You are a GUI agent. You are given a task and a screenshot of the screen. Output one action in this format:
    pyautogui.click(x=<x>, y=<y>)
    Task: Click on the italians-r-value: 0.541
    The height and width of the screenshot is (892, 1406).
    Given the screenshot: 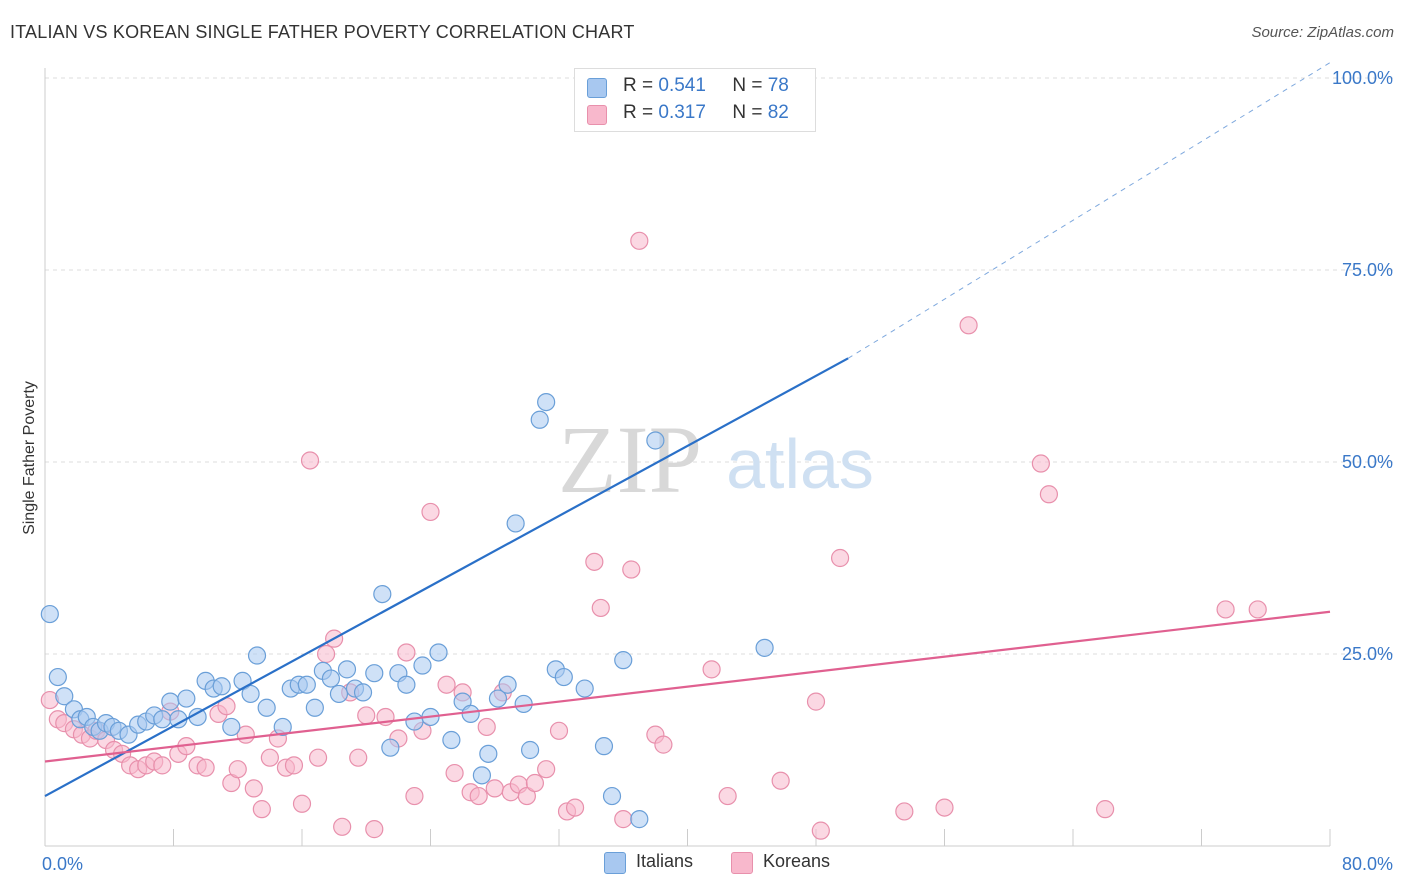 What is the action you would take?
    pyautogui.click(x=682, y=85)
    